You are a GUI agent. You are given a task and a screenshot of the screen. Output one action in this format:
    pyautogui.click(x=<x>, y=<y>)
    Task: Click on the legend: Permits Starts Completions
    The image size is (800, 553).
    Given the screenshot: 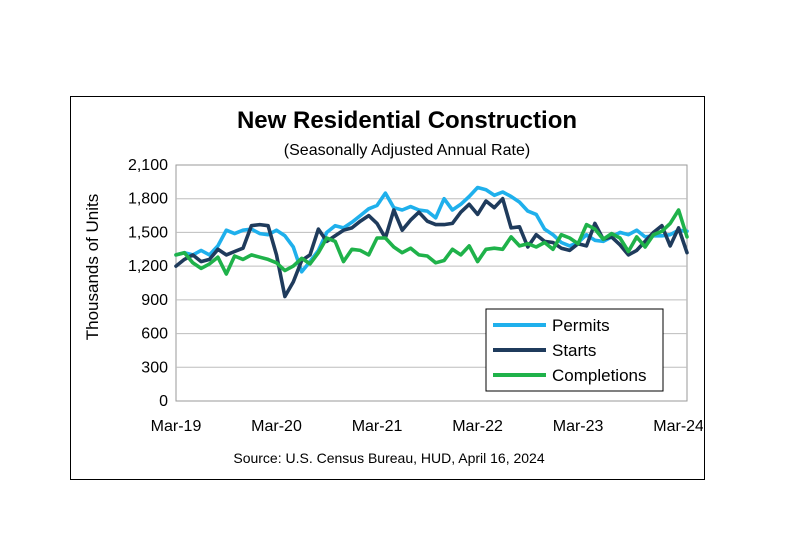 What is the action you would take?
    pyautogui.click(x=574, y=350)
    